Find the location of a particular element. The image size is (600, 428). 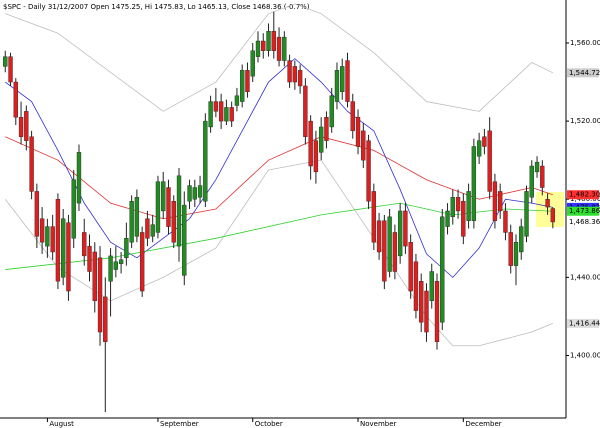

price-badge-label: 1,416.44 is located at coordinates (584, 323).